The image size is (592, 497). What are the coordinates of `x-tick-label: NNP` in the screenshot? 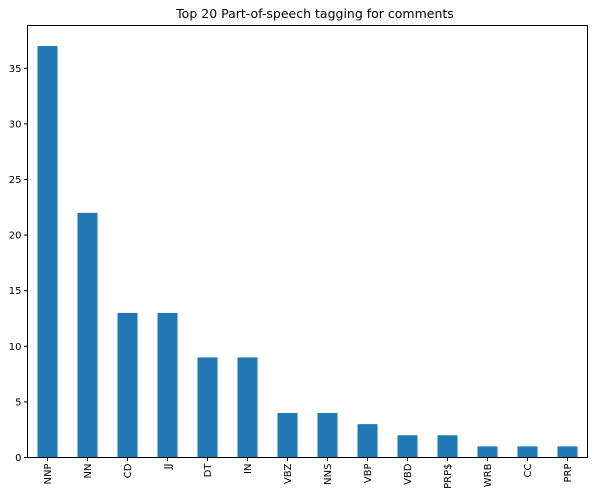 It's located at (48, 474).